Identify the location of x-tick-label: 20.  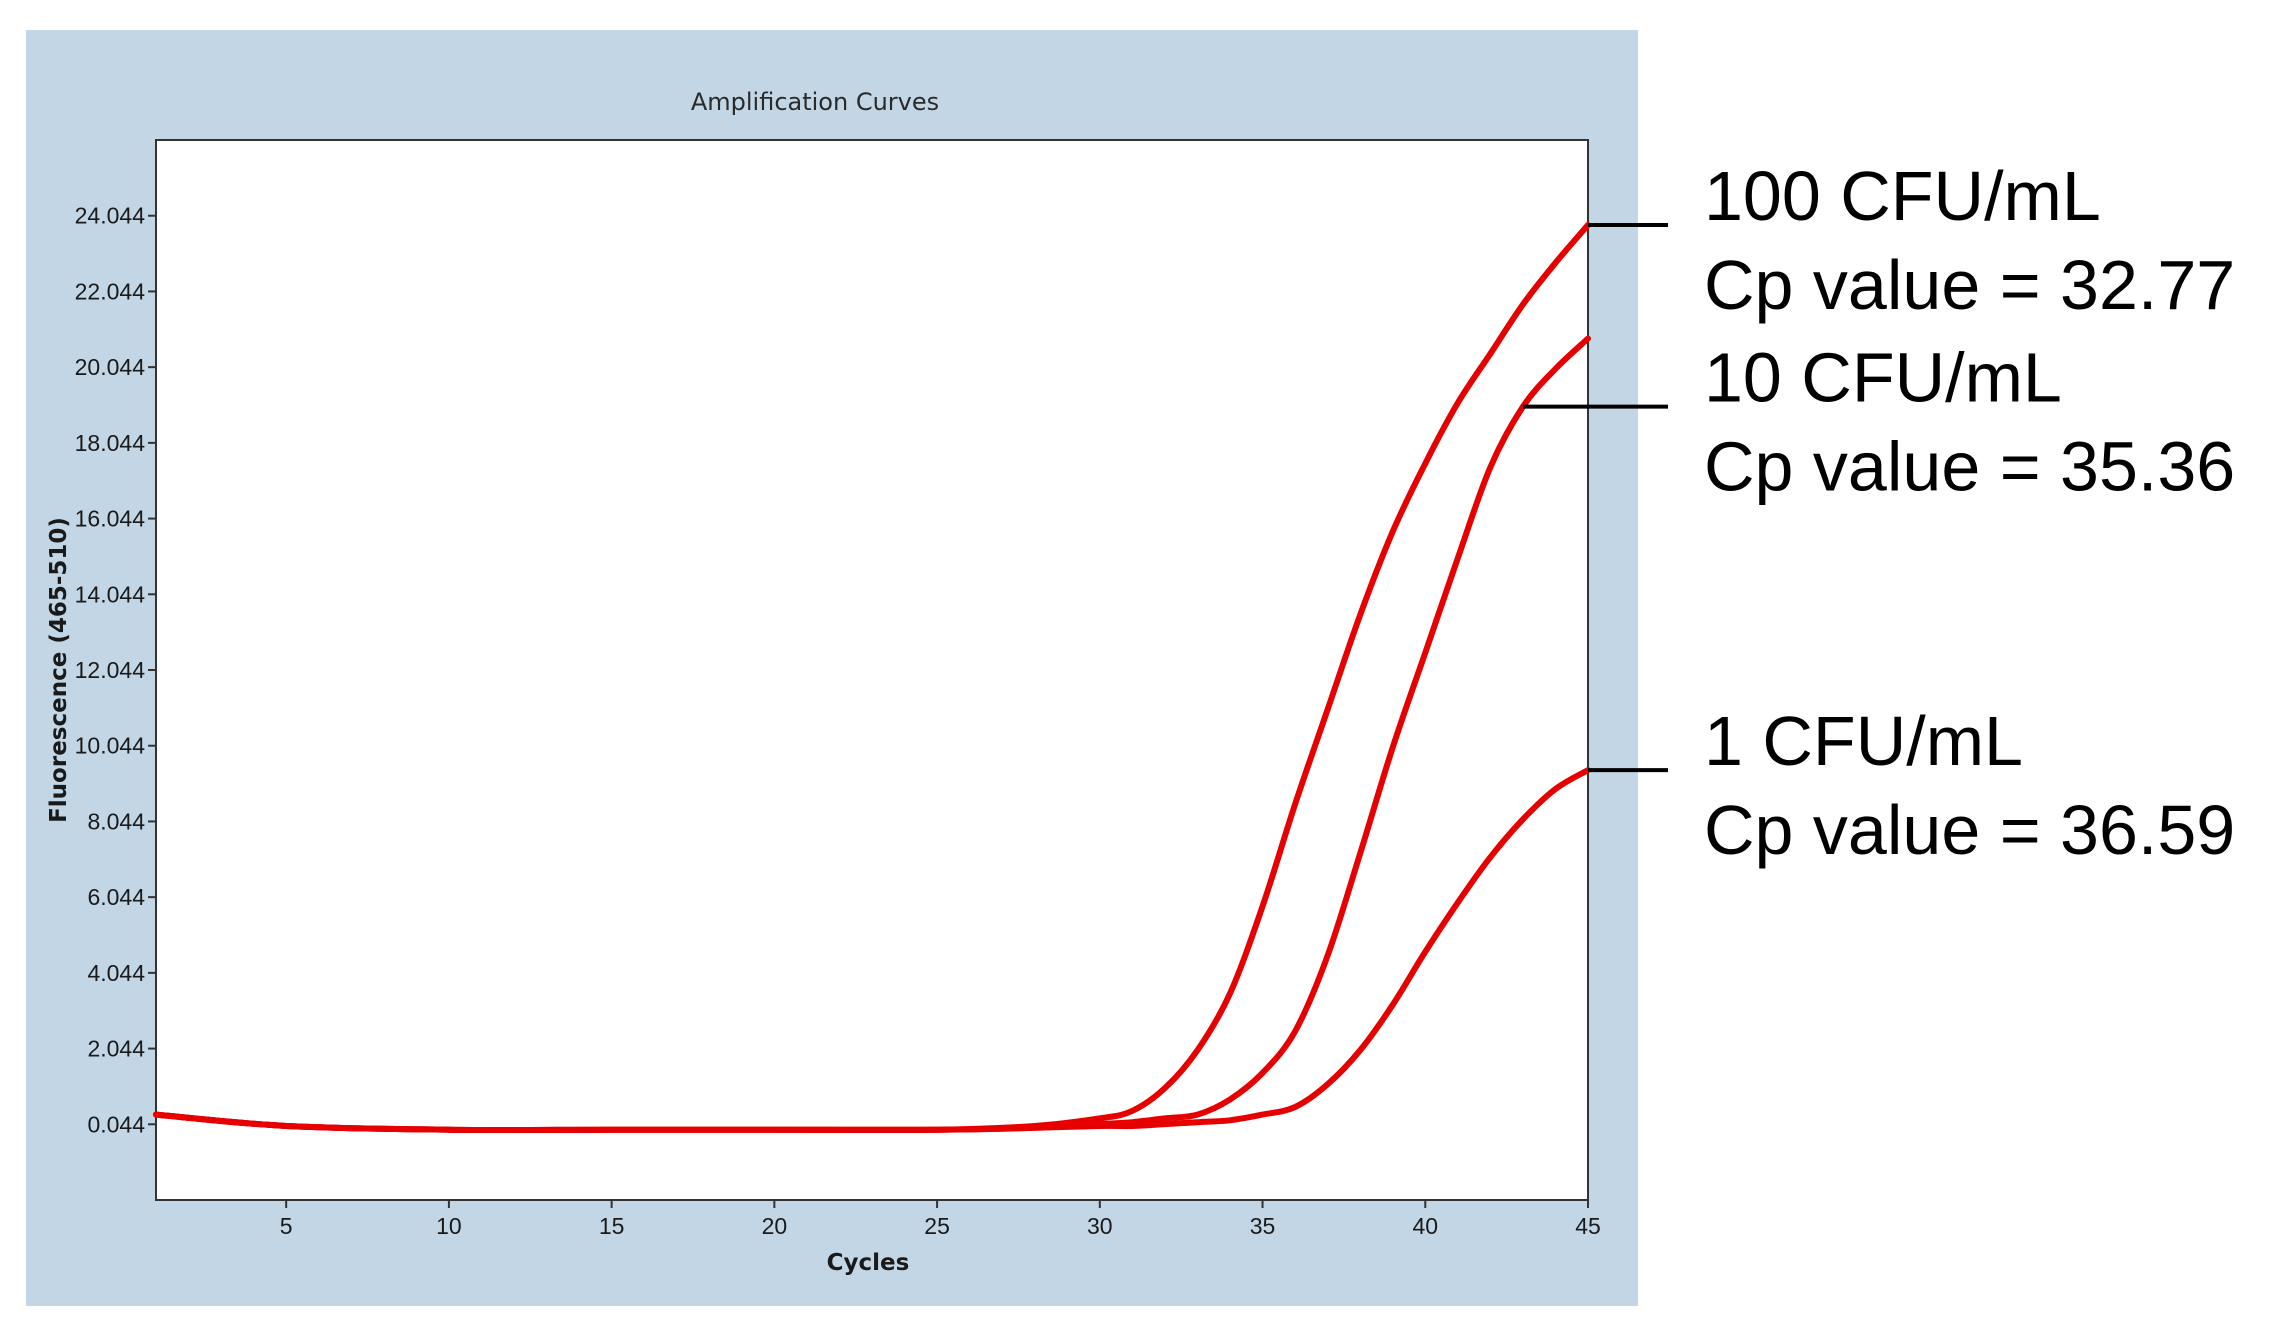
(775, 1226).